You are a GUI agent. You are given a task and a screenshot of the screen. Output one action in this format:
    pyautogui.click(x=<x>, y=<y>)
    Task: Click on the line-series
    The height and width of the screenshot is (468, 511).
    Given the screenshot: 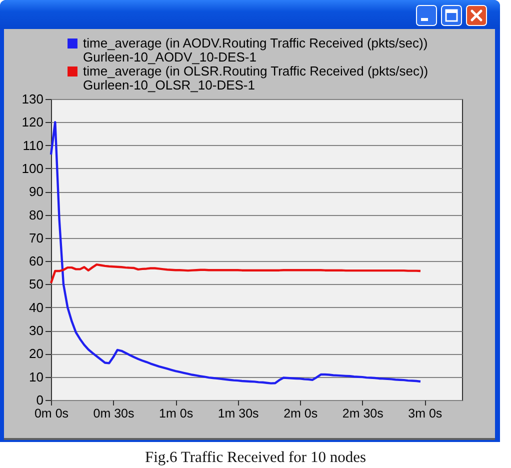 What is the action you would take?
    pyautogui.click(x=236, y=273)
    